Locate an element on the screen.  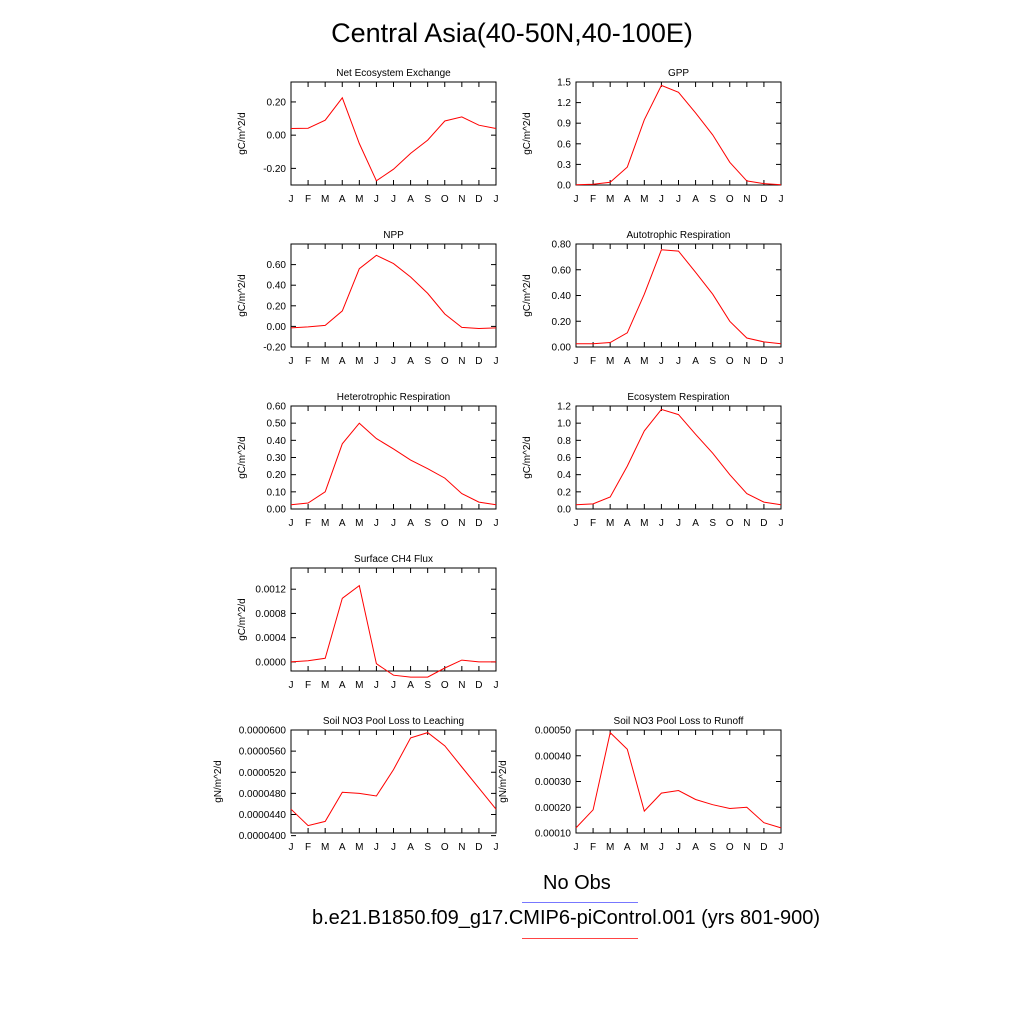
legend-obs-label: No Obs is located at coordinates (577, 883).